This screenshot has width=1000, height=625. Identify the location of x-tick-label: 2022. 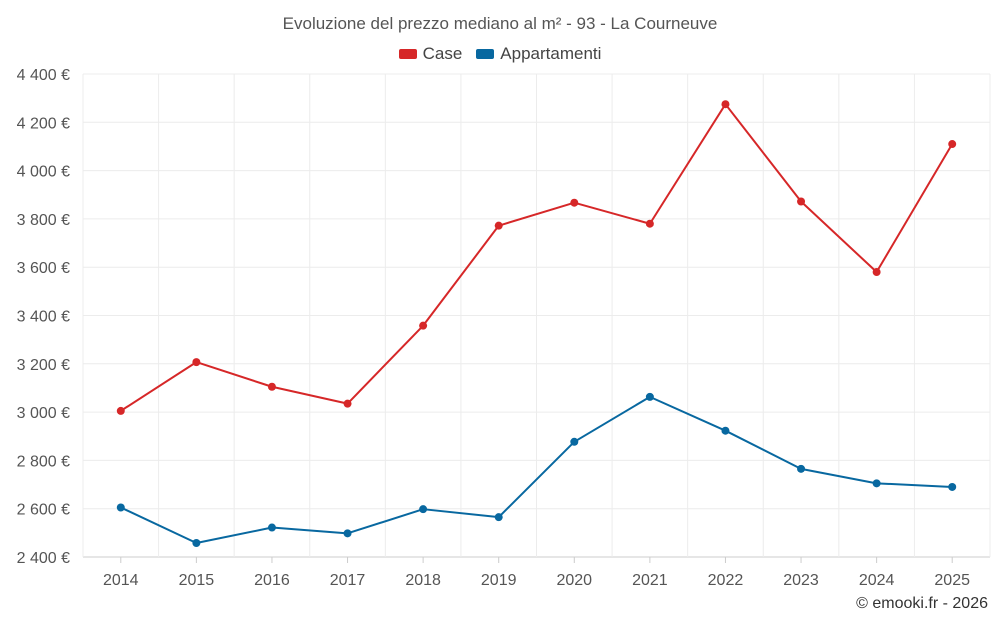
(726, 580).